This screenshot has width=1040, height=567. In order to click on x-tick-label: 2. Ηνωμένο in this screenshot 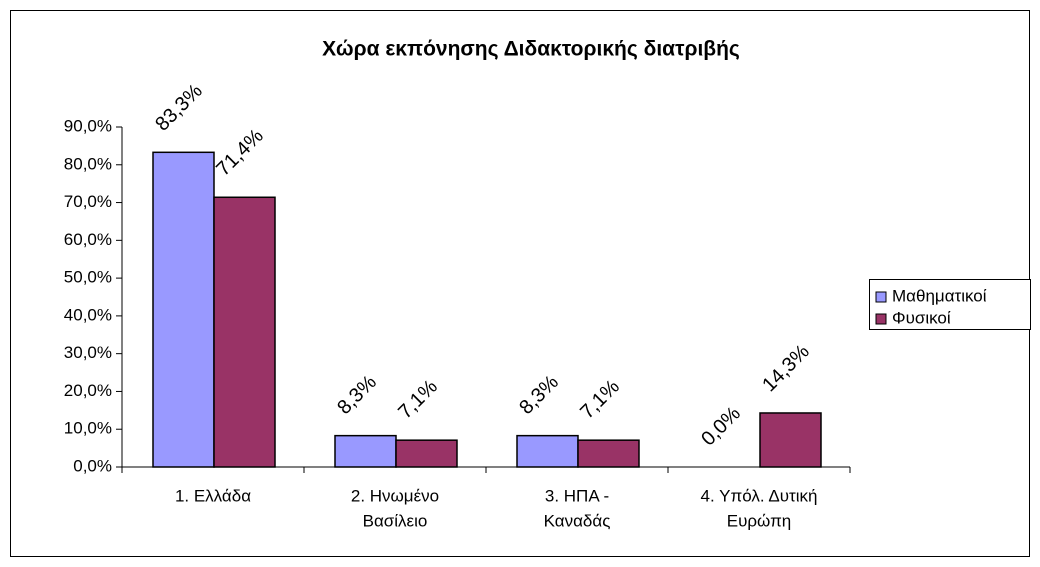, I will do `click(395, 495)`.